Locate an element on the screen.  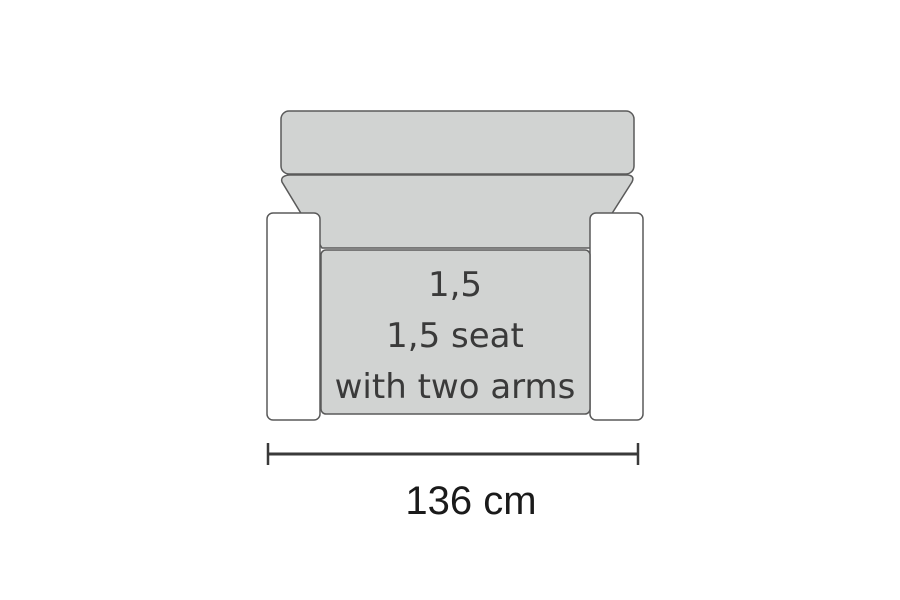
width-dimension-line is located at coordinates (453, 454).